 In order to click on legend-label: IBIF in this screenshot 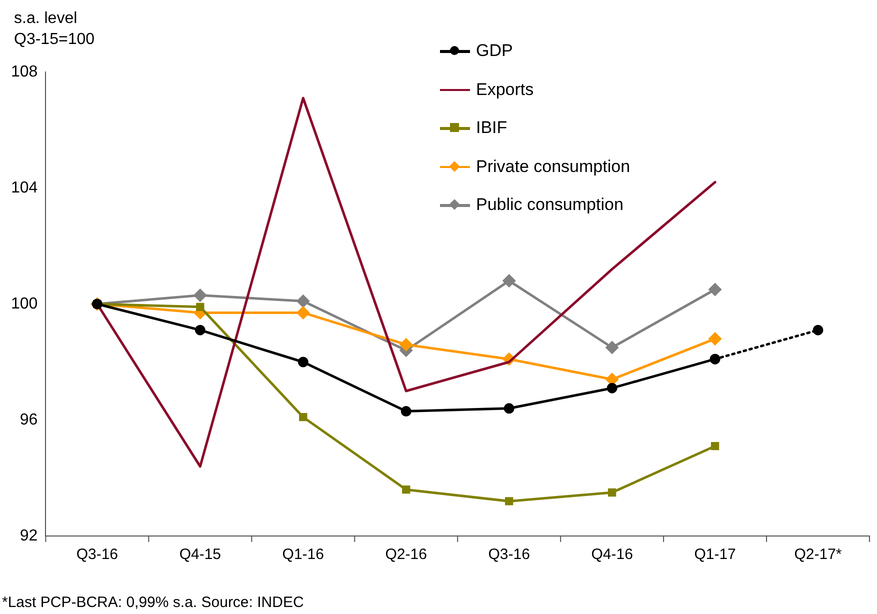, I will do `click(492, 128)`.